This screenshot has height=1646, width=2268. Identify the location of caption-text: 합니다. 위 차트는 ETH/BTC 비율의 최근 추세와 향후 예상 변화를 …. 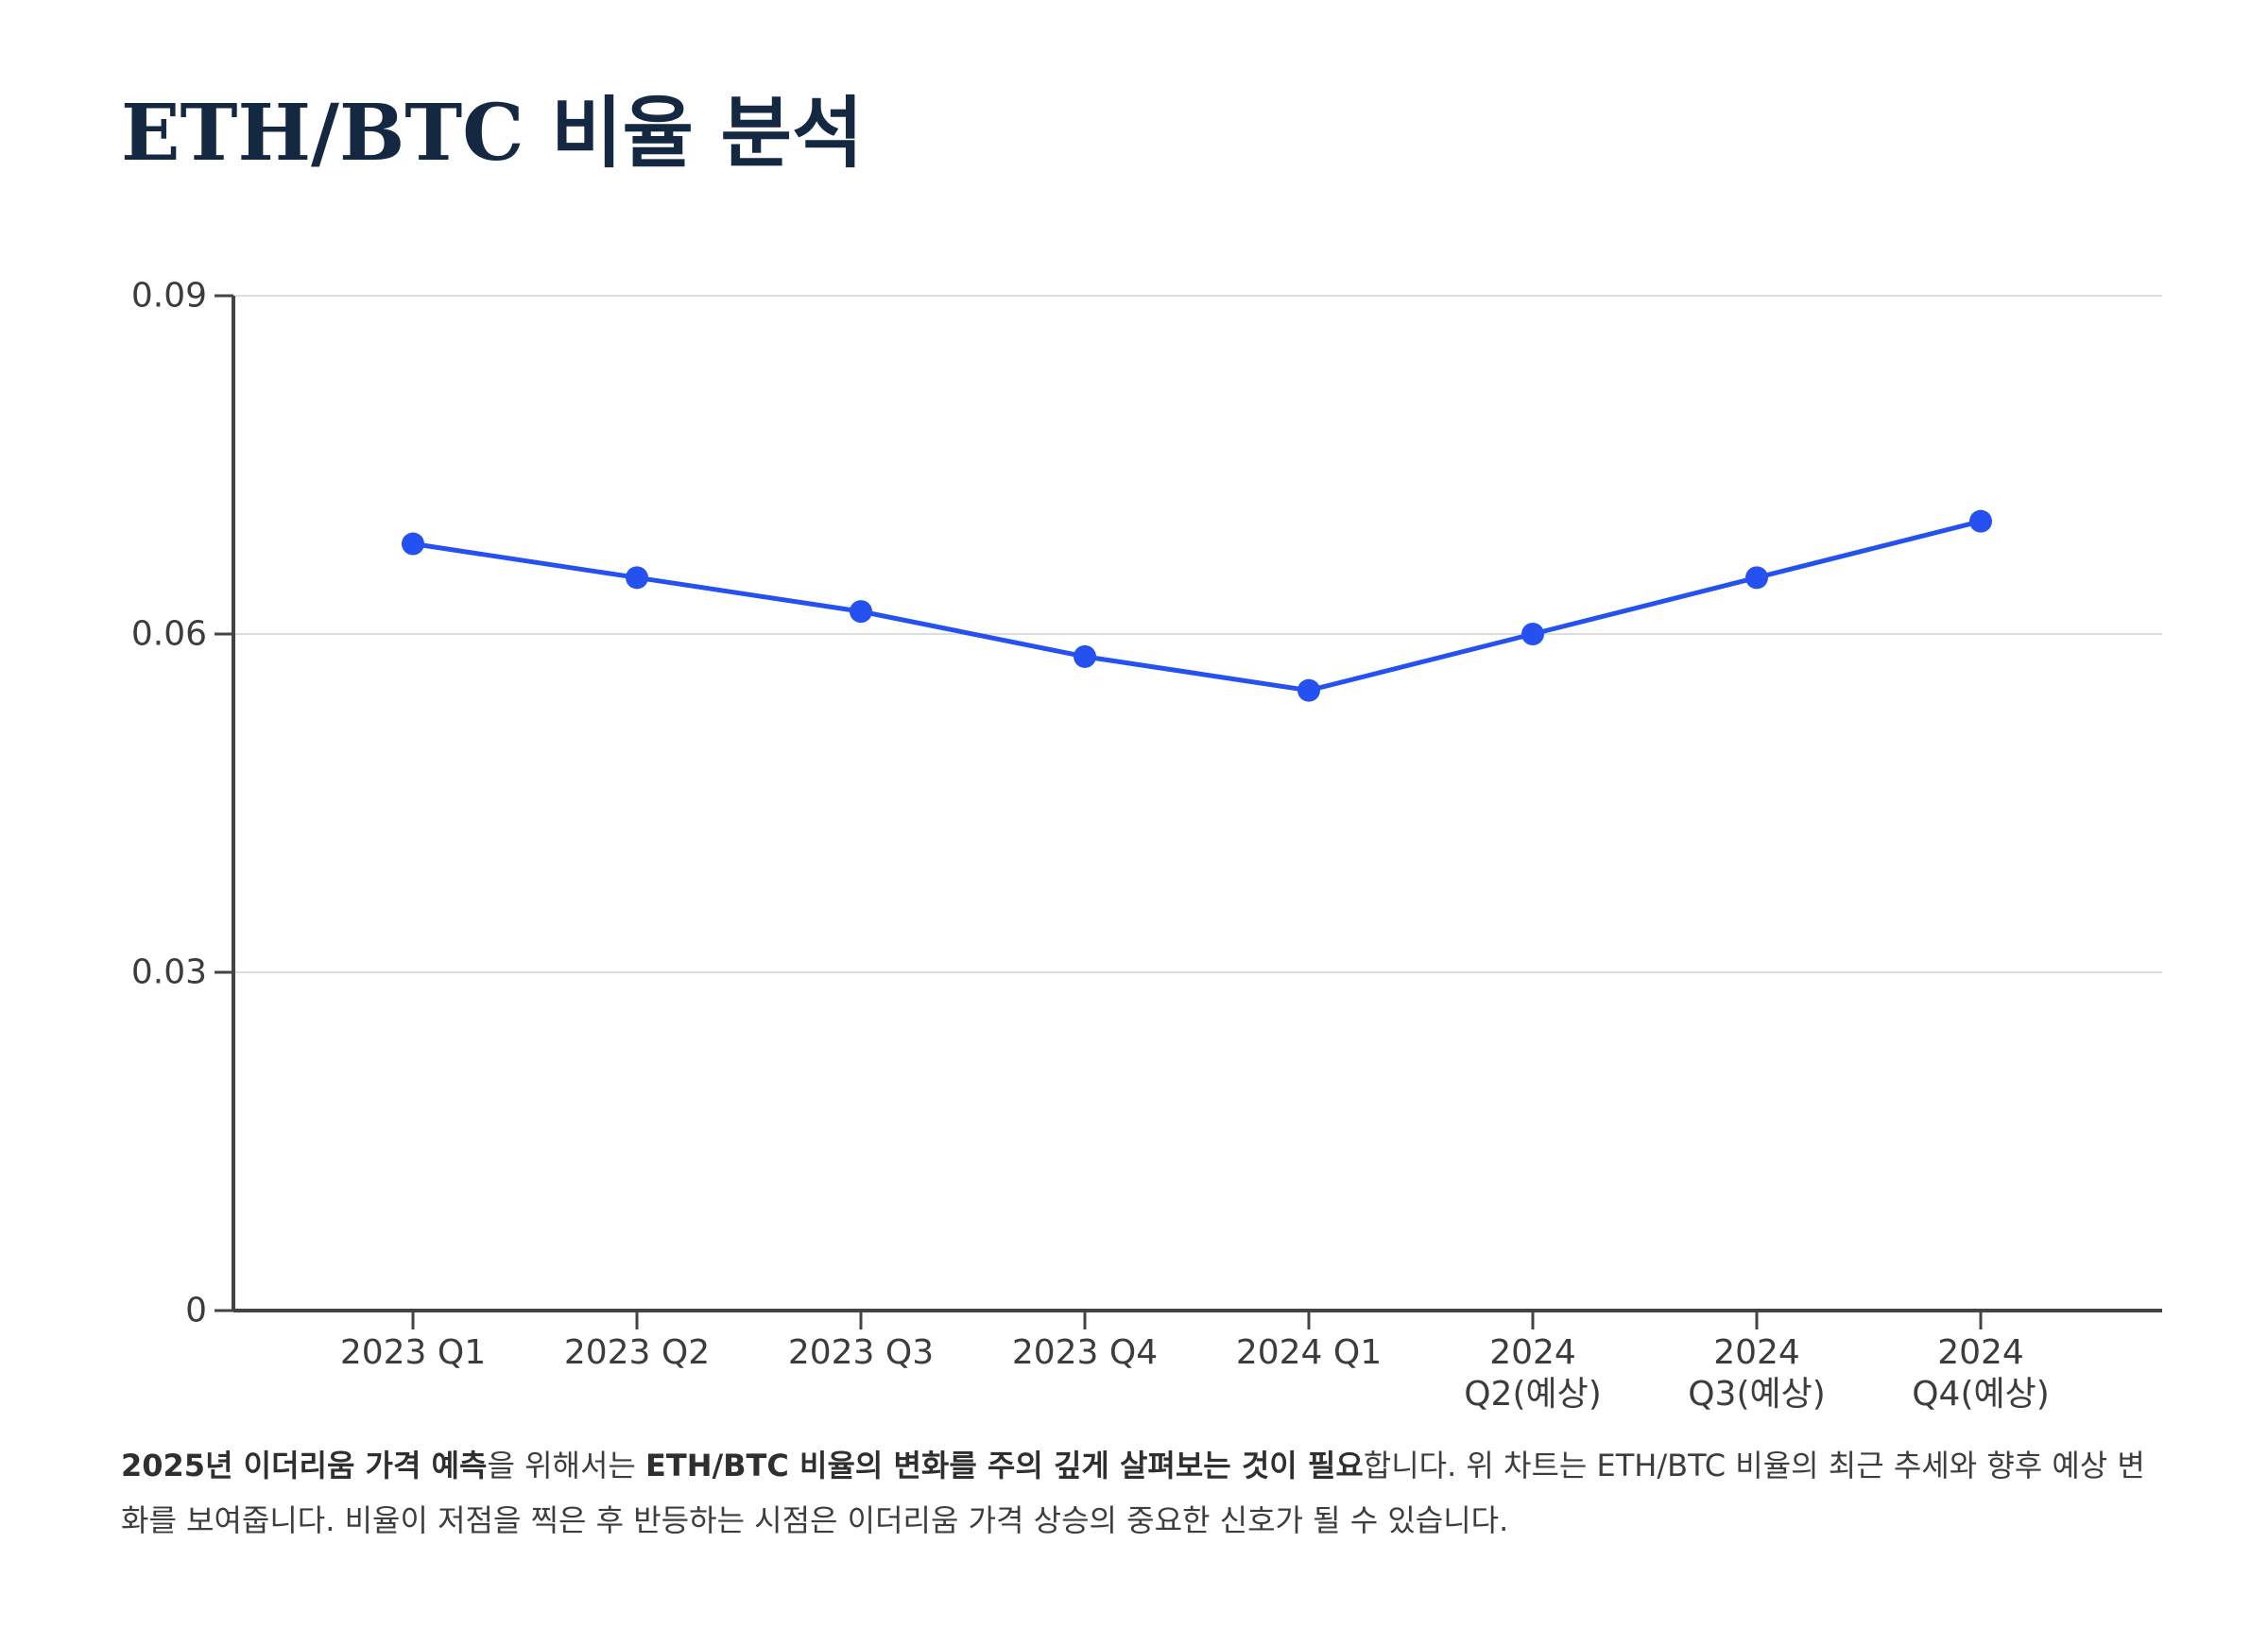
(1133, 1493).